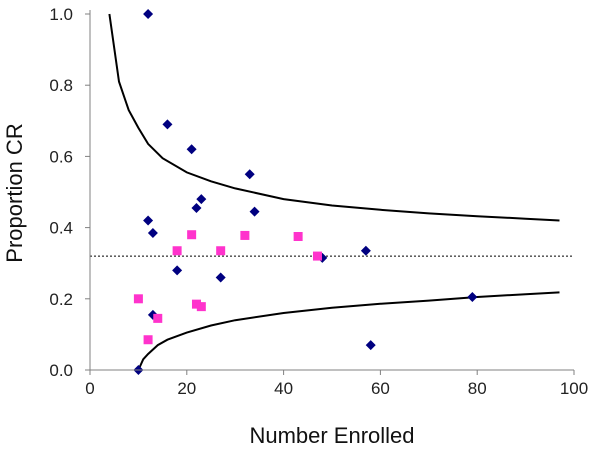  I want to click on y-tick-label: 0.2, so click(61, 299).